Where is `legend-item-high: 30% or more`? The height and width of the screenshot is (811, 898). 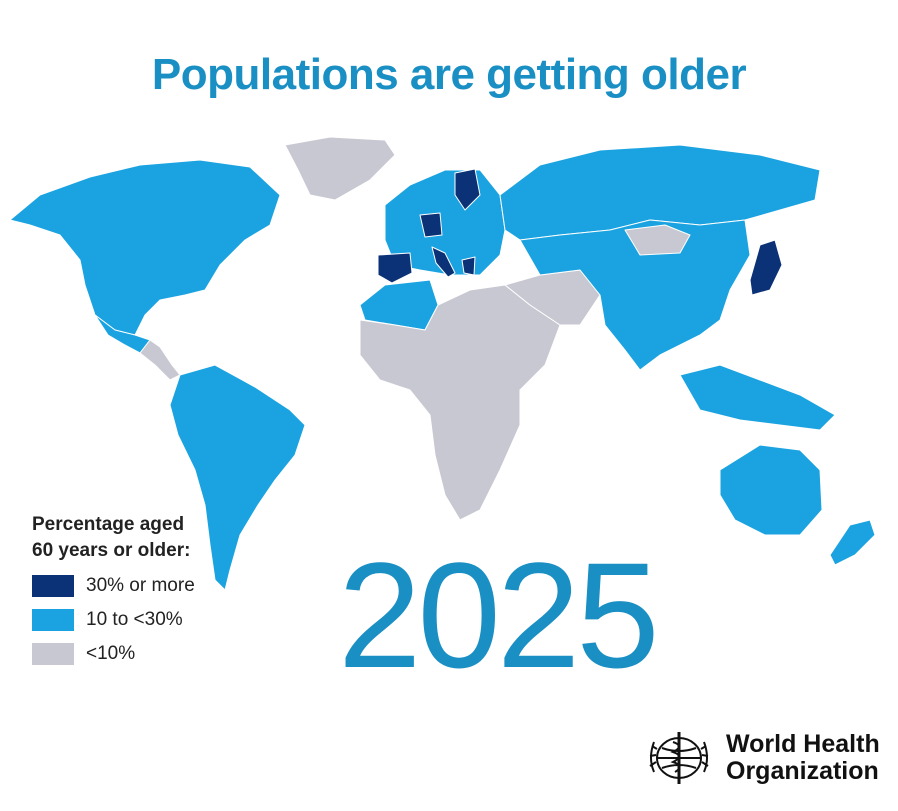
legend-item-high: 30% or more is located at coordinates (113, 586).